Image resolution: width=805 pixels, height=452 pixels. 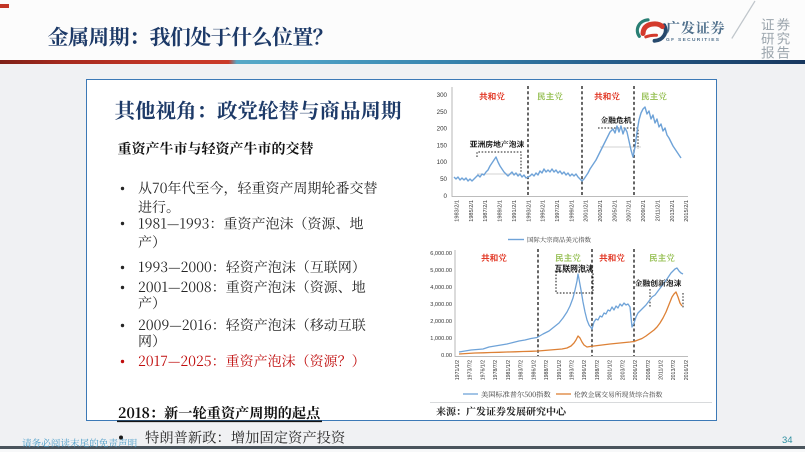 What do you see at coordinates (515, 211) in the screenshot?
I see `svg-text: 1991/2/1` at bounding box center [515, 211].